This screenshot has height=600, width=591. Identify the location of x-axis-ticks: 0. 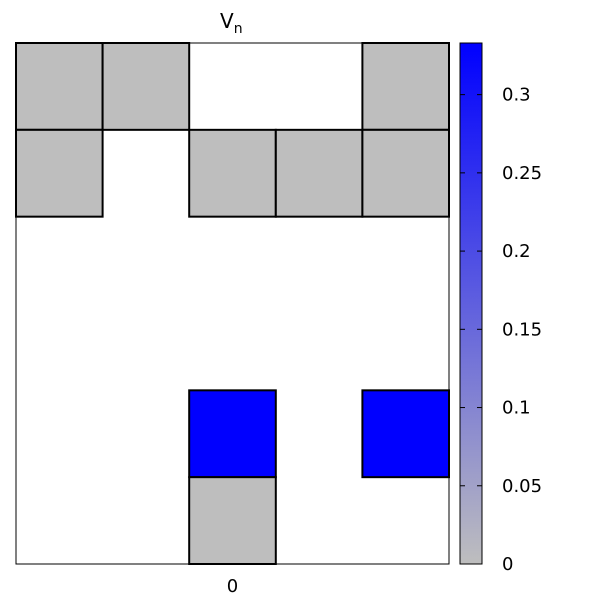
(232, 586).